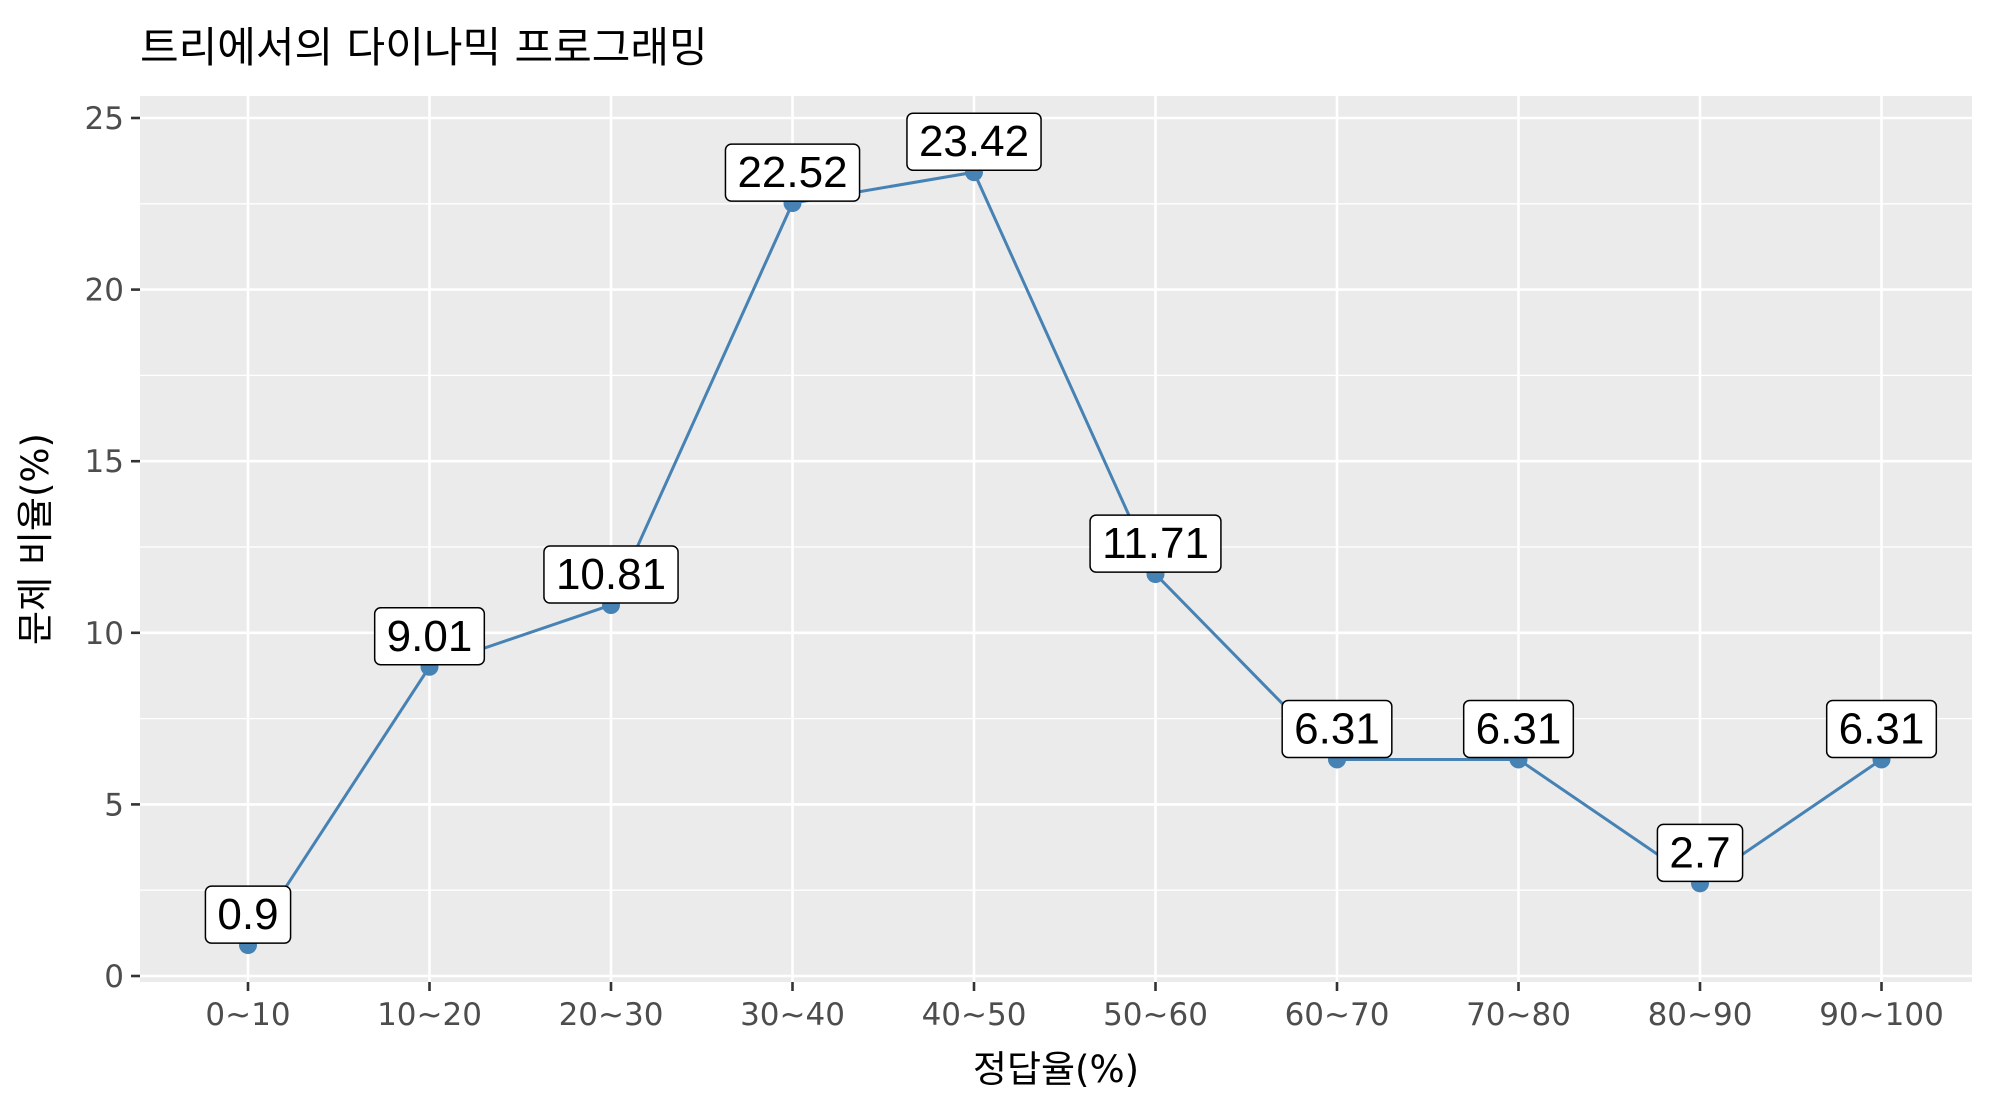 This screenshot has width=1993, height=1112. I want to click on data-label-text: 23.42, so click(974, 141).